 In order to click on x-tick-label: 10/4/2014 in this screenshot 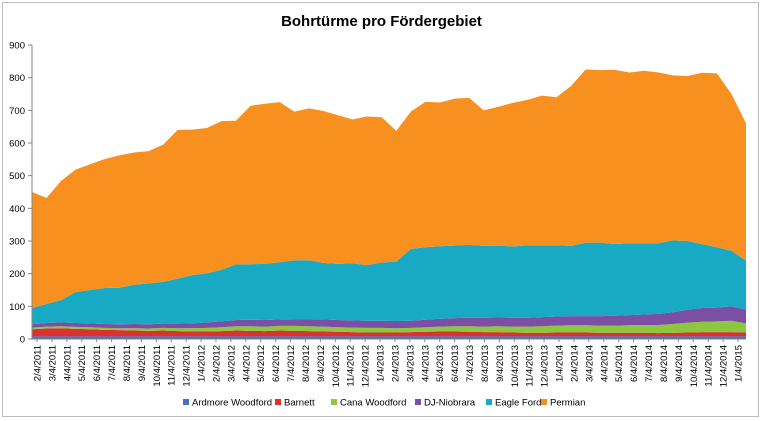, I will do `click(694, 366)`.